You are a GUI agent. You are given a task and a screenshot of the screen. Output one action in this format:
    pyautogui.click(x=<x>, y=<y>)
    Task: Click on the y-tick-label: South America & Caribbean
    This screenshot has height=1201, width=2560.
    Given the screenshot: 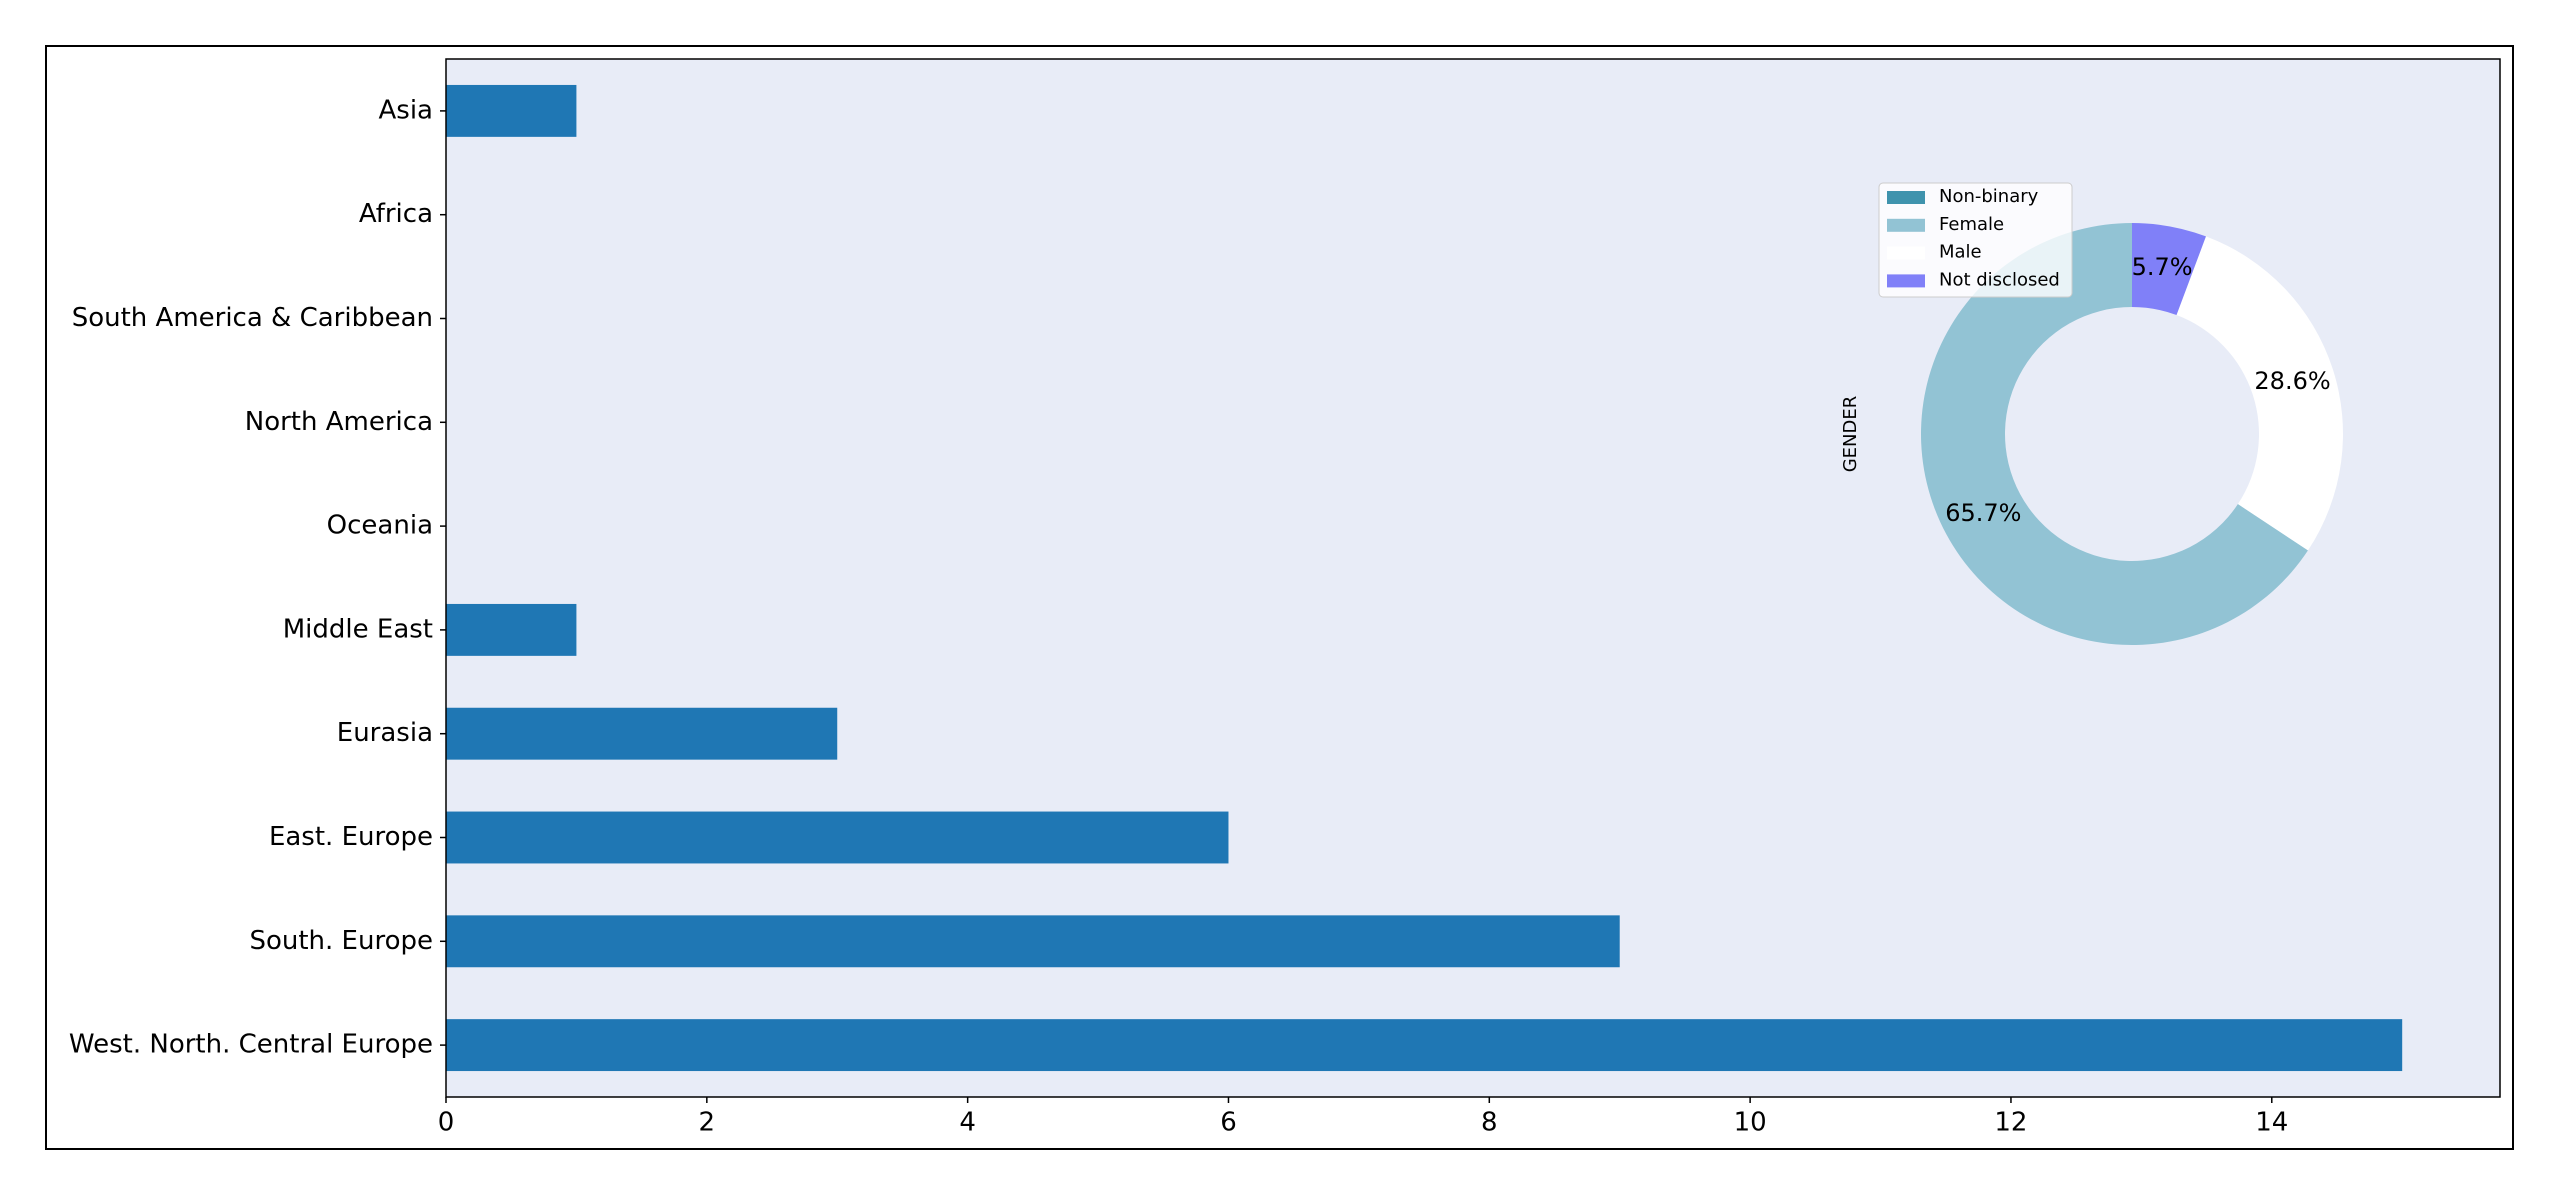 What is the action you would take?
    pyautogui.click(x=252, y=318)
    